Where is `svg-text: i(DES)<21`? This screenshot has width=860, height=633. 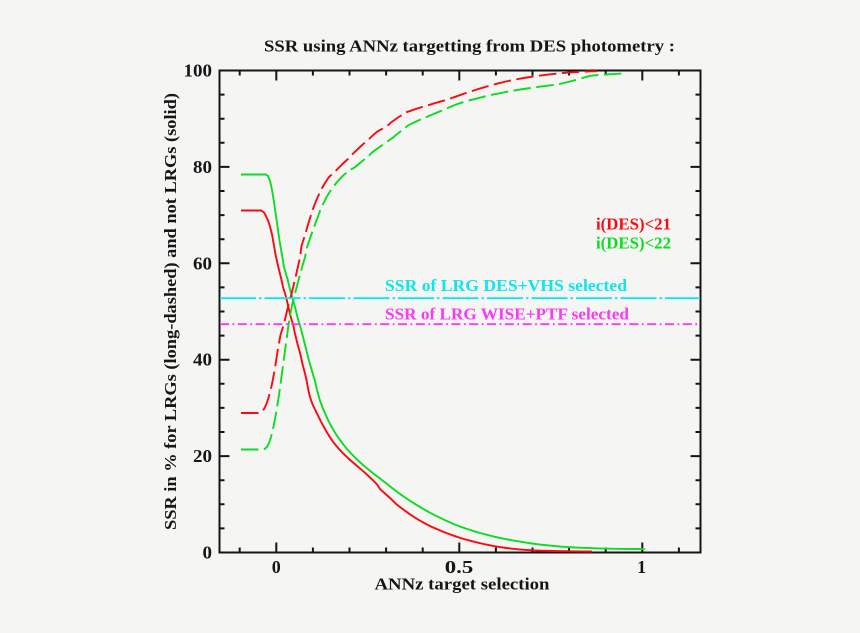
svg-text: i(DES)<21 is located at coordinates (633, 224).